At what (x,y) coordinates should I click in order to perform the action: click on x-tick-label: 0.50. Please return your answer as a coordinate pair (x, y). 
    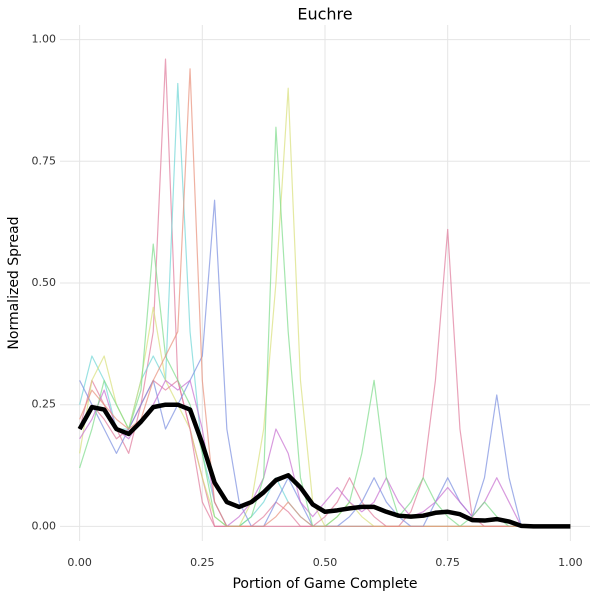
    Looking at the image, I should click on (325, 562).